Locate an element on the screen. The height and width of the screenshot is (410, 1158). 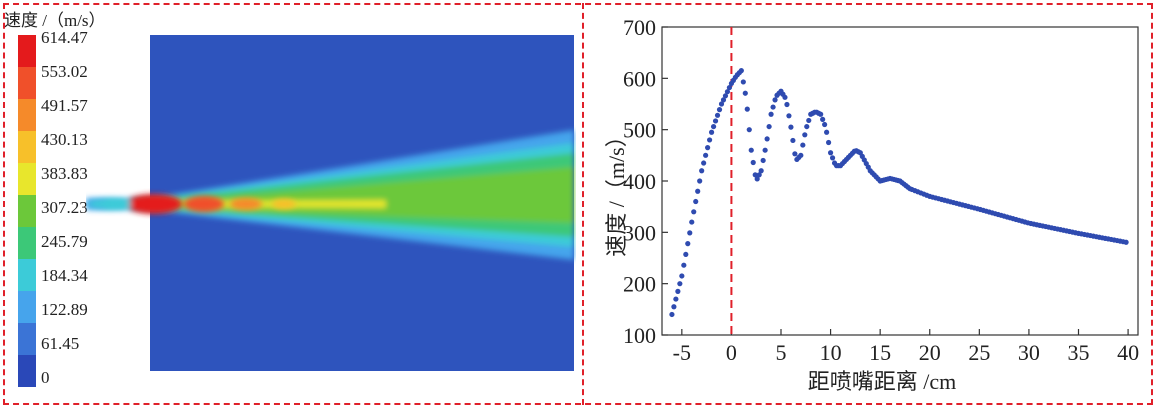
colorbar is located at coordinates (27, 211).